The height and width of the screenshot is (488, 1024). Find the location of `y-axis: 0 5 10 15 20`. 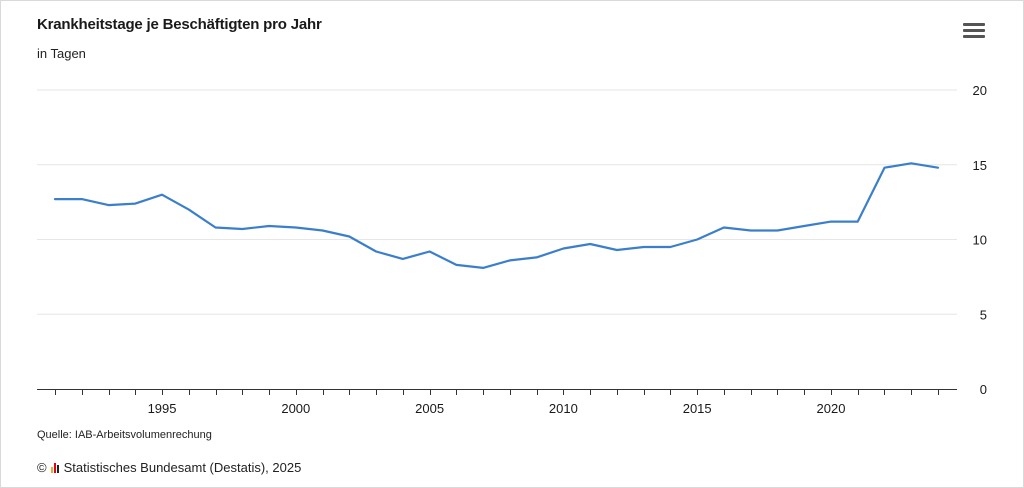

y-axis: 0 5 10 15 20 is located at coordinates (980, 240).